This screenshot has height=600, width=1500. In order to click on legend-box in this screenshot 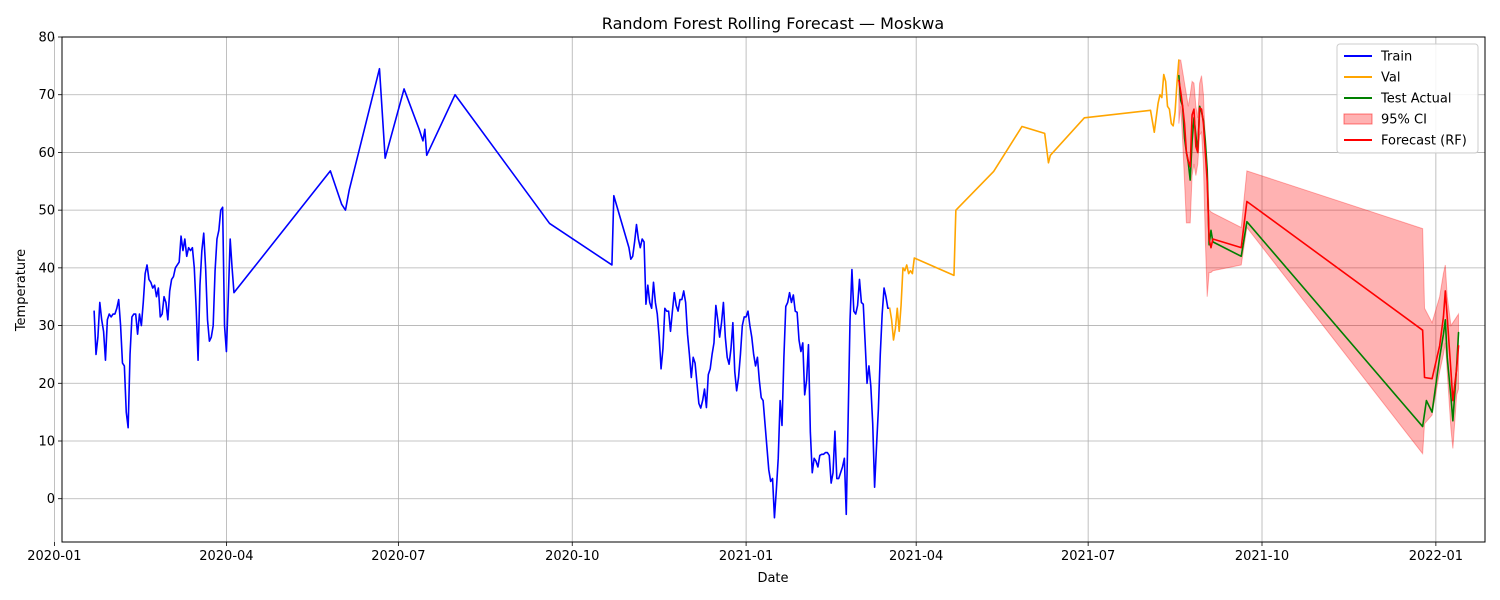, I will do `click(1407, 98)`.